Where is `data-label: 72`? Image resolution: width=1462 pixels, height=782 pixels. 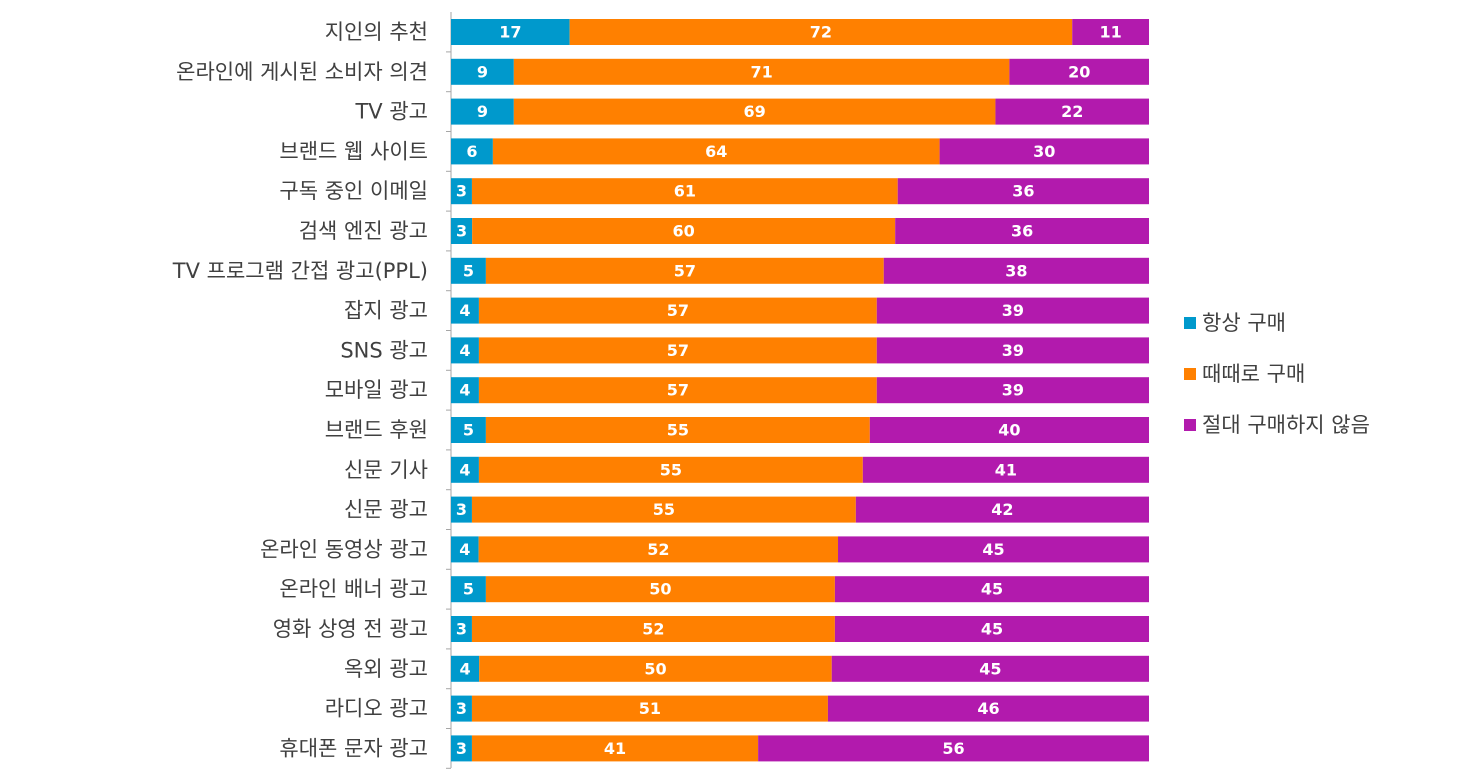
data-label: 72 is located at coordinates (821, 32).